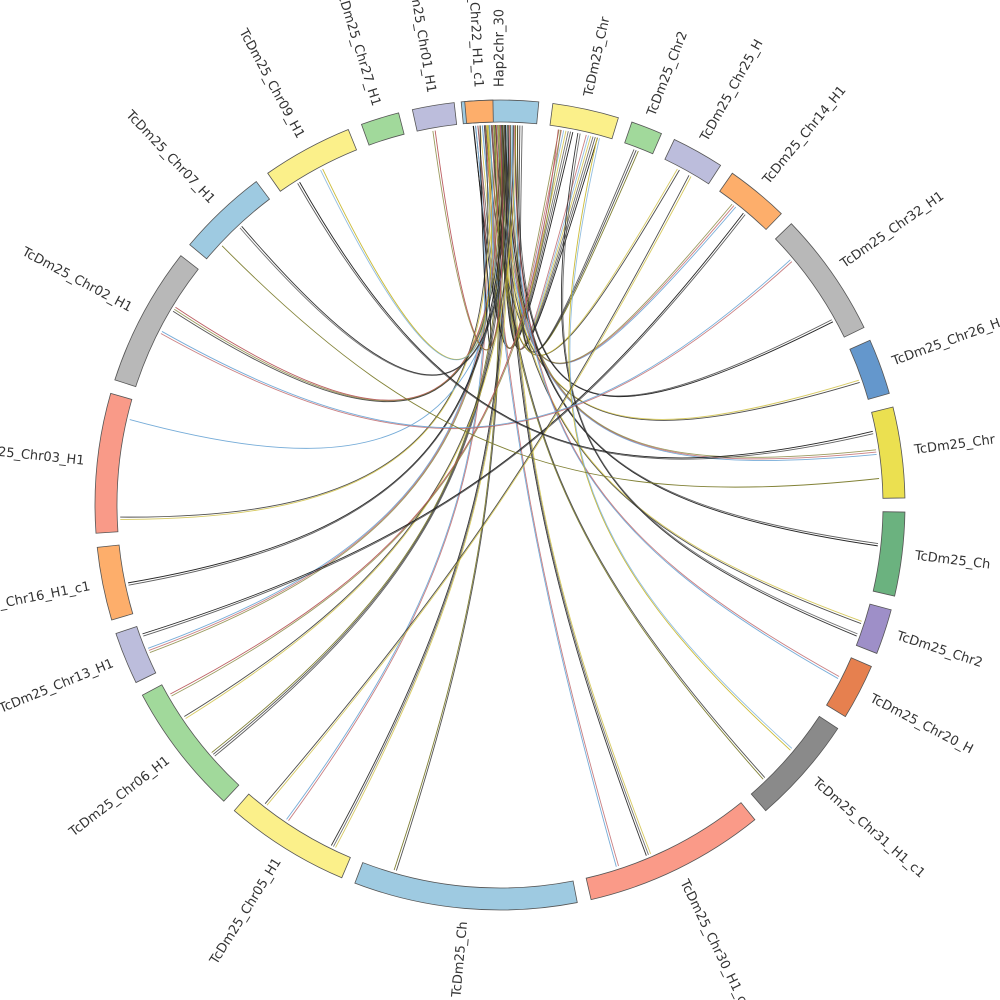 This screenshot has height=1000, width=1000. I want to click on segment-label-tcdm25-chr03-h1: TcDm25_Chr03_H1, so click(42, 455).